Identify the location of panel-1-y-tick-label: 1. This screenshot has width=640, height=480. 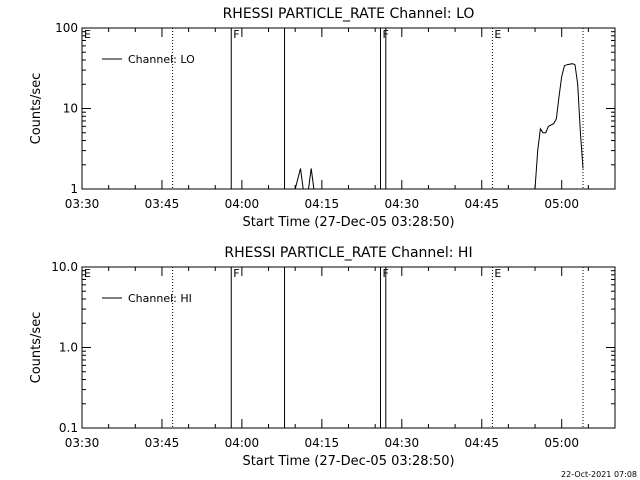
(74, 189).